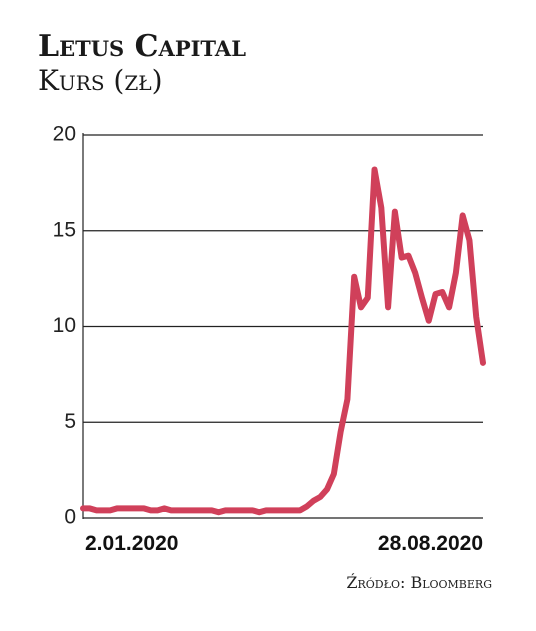  I want to click on source: Źródło: Bloomberg, so click(419, 582).